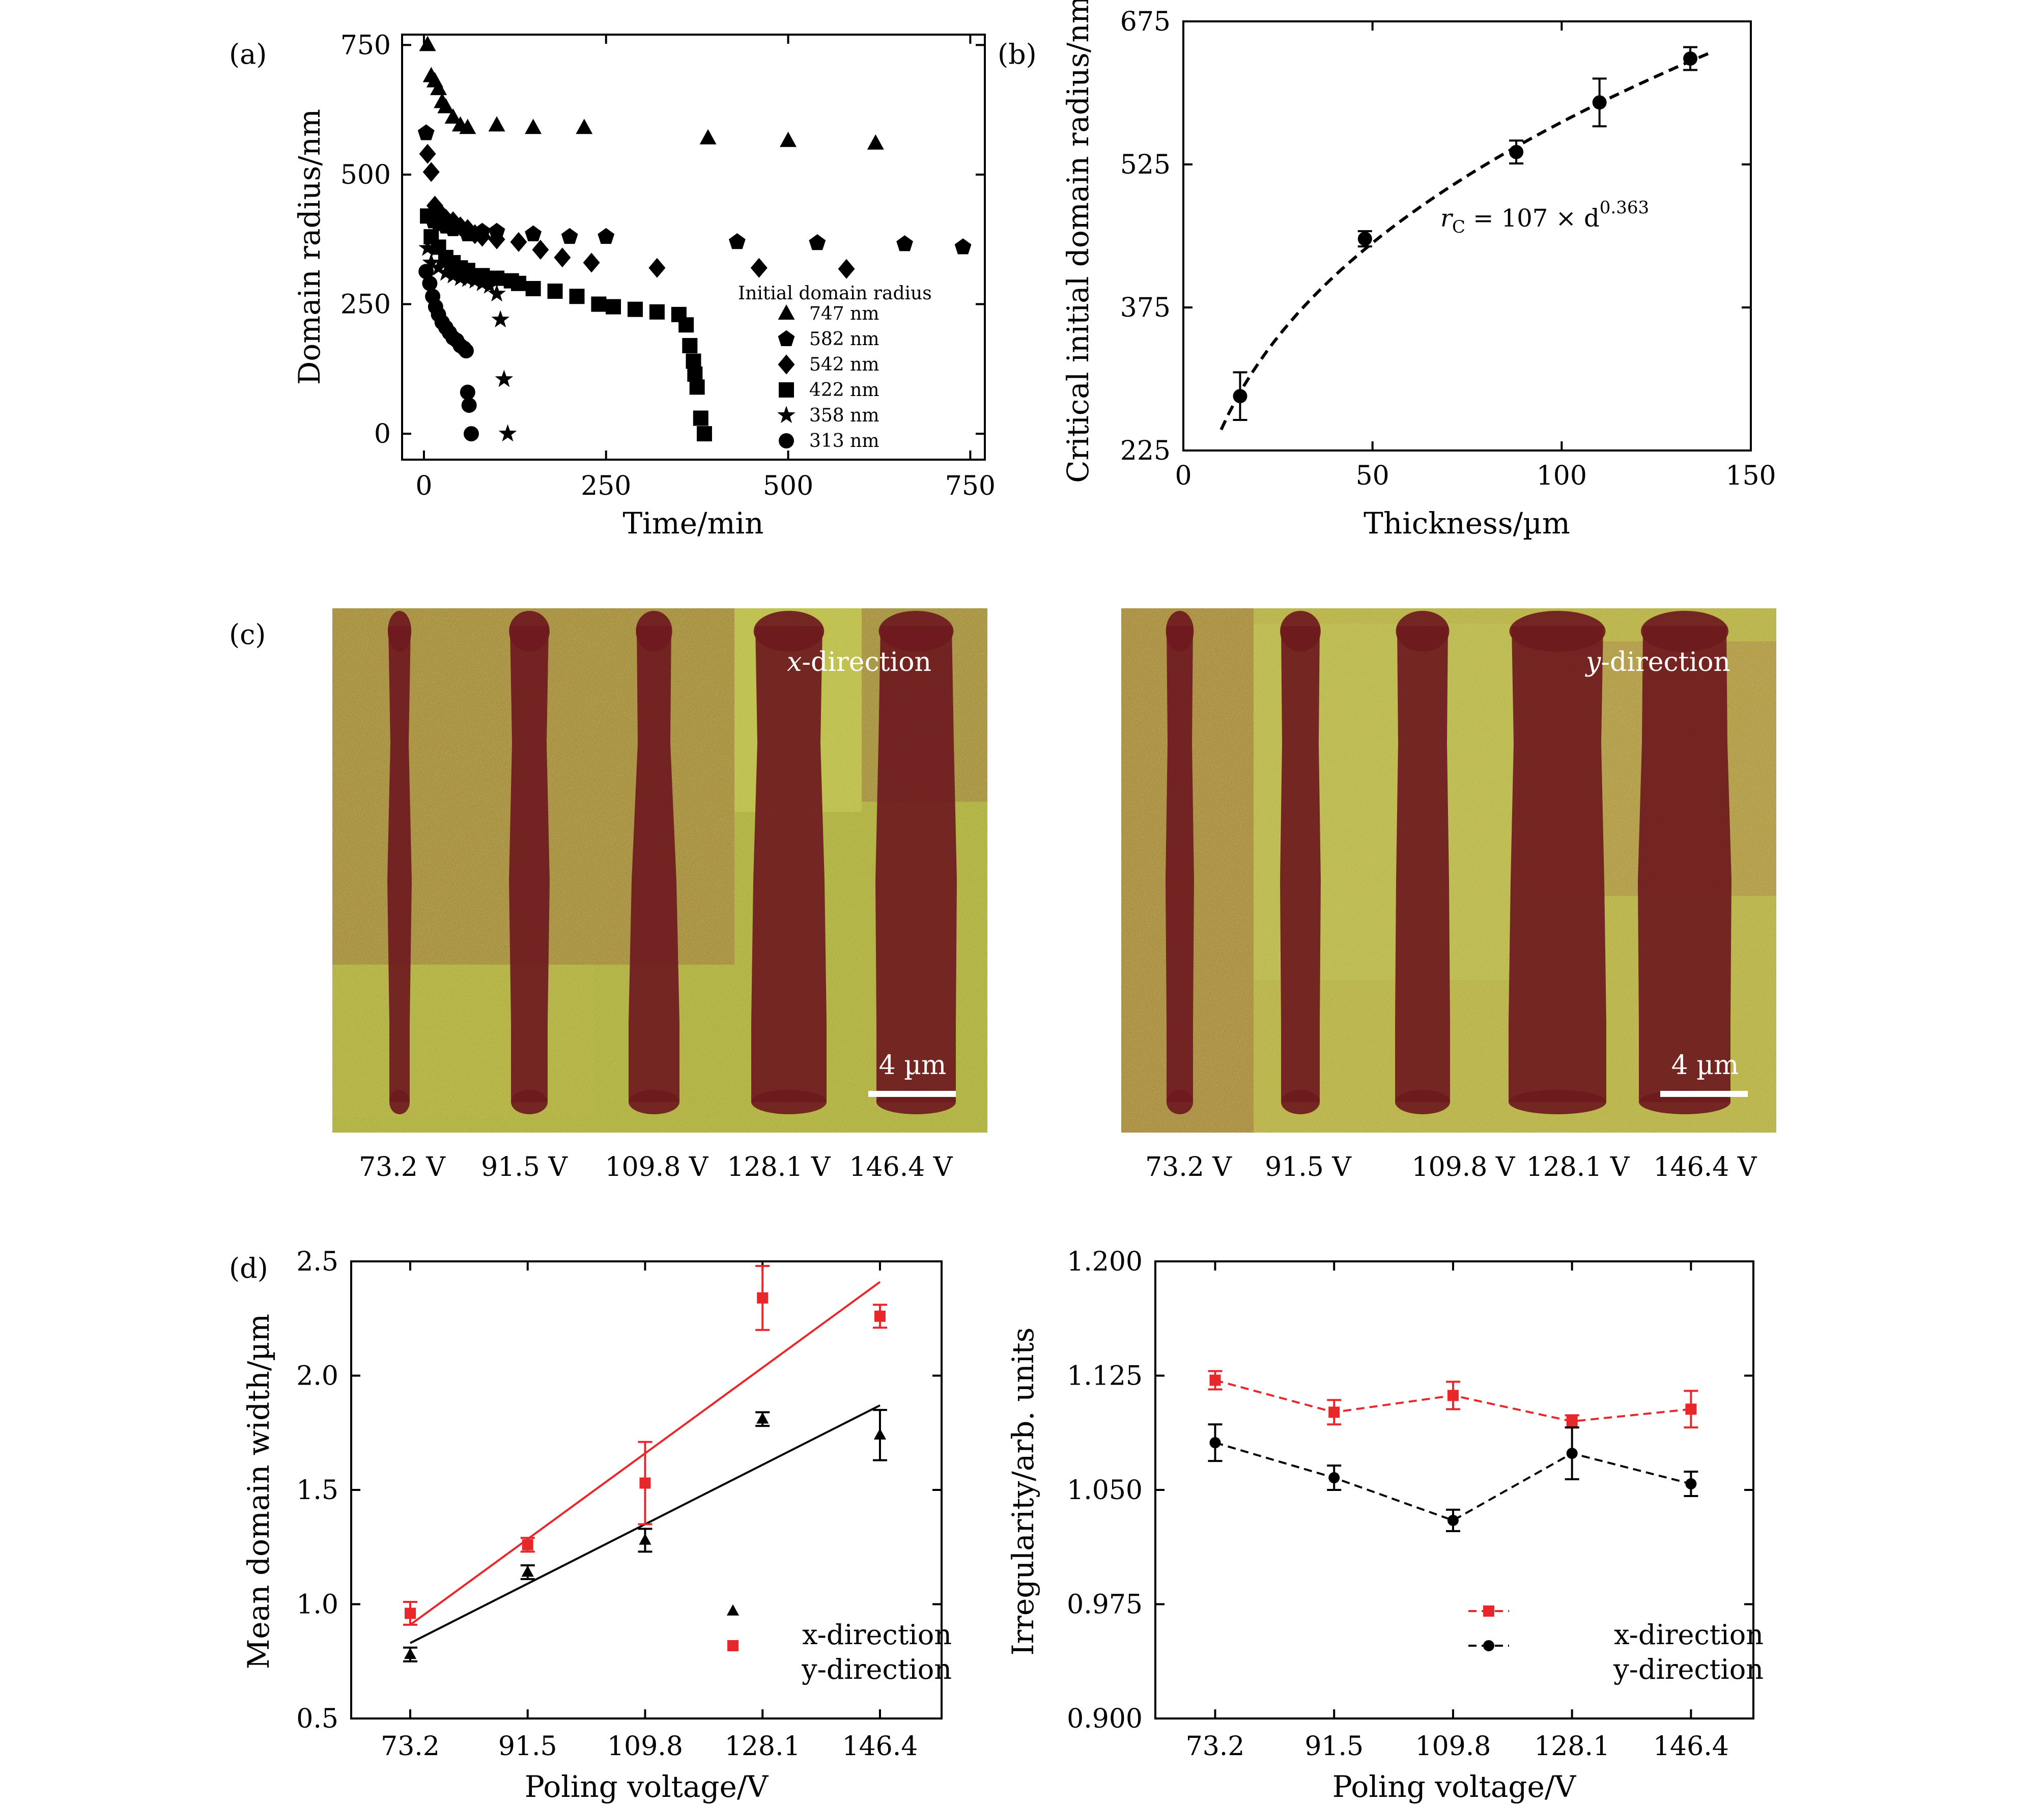  I want to click on panel-label-d: (d), so click(248, 1268).